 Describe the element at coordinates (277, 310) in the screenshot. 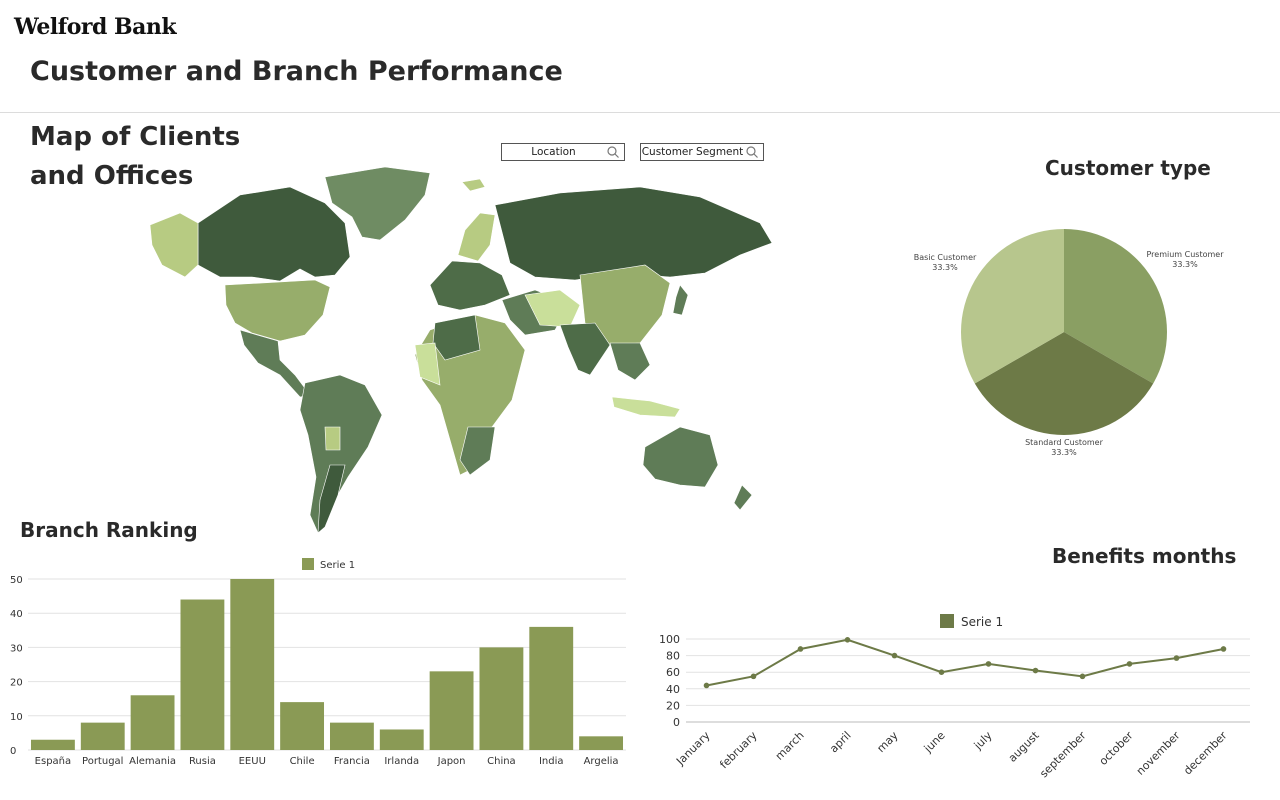

I see `map-region-usa` at that location.